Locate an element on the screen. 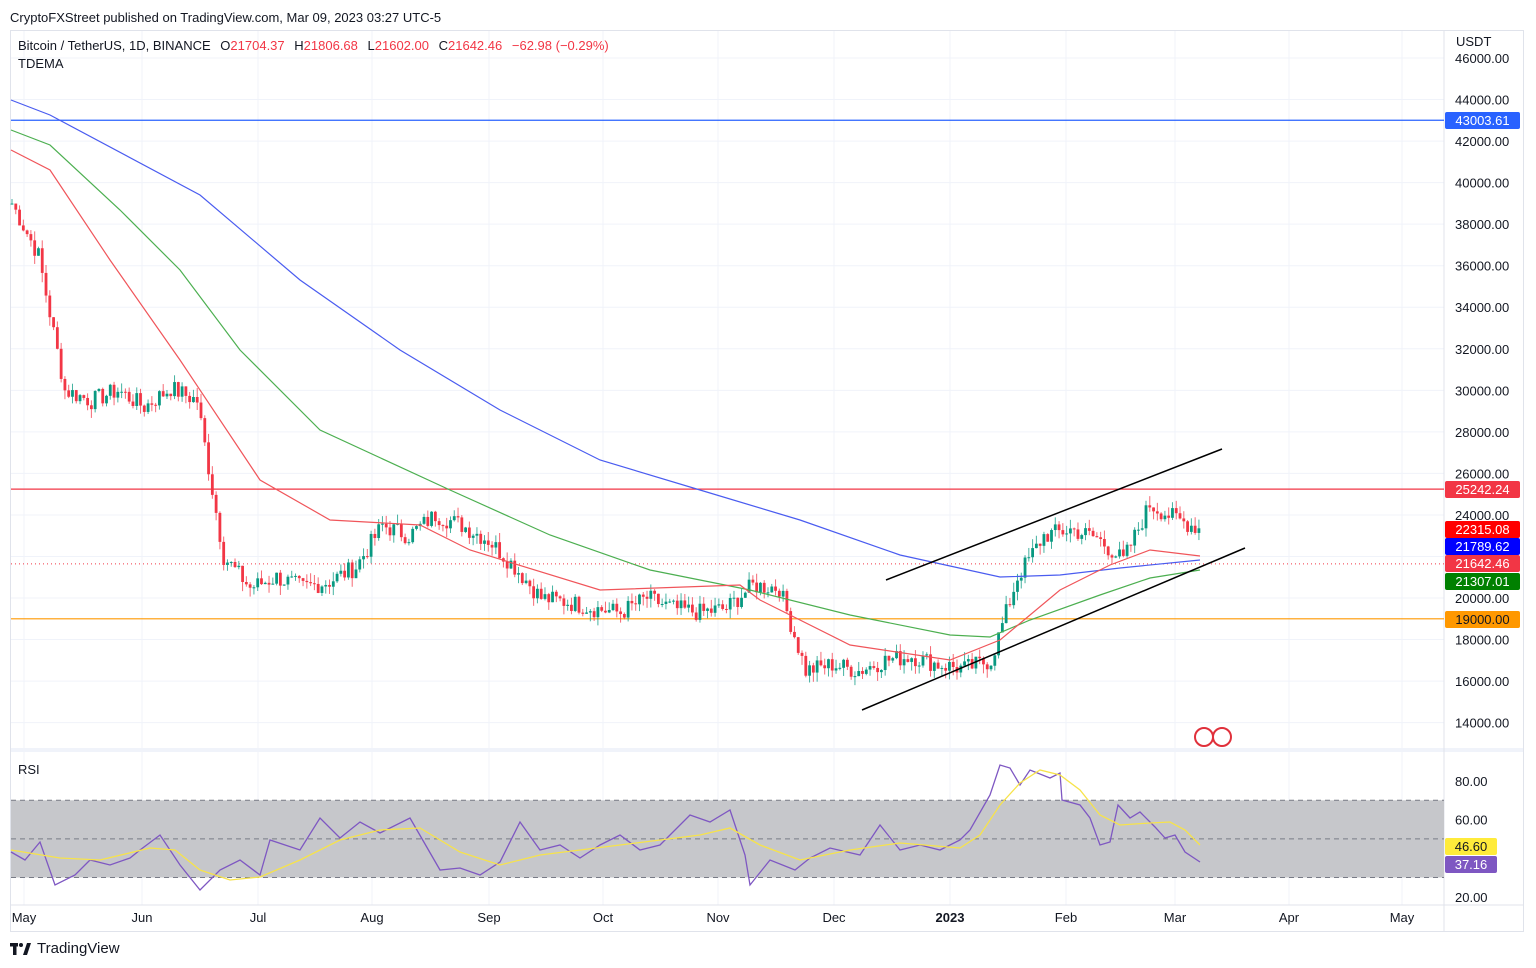 The width and height of the screenshot is (1536, 968). price-tag: 21789.62 is located at coordinates (1482, 546).